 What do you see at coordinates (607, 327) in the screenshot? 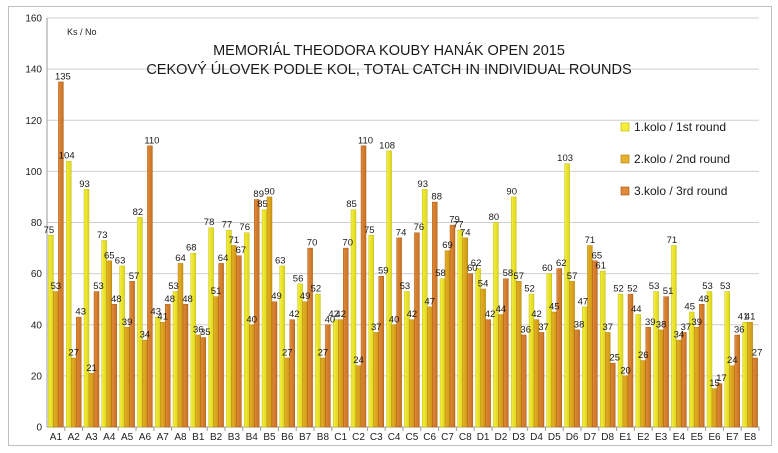
I see `data-label: 37` at bounding box center [607, 327].